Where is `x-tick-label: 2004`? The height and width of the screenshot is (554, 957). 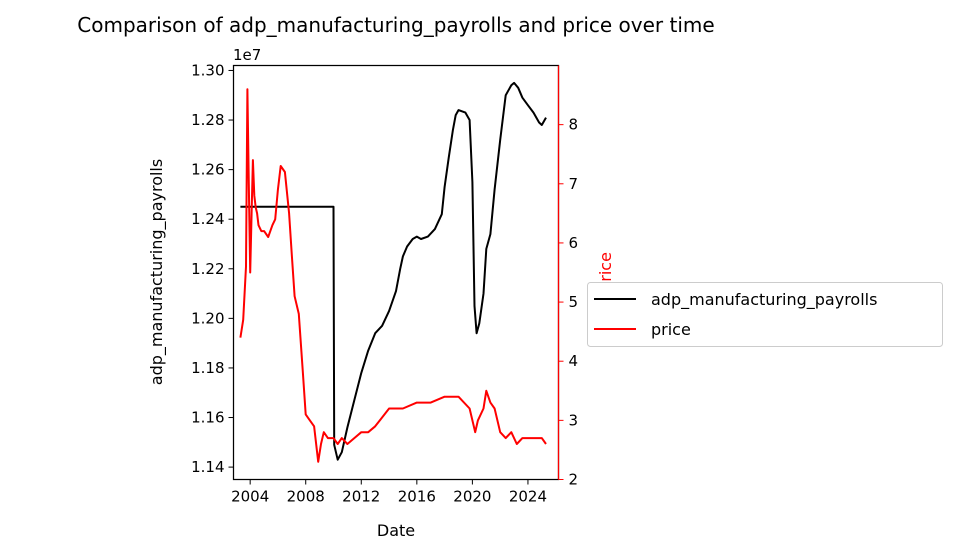
x-tick-label: 2004 is located at coordinates (250, 497).